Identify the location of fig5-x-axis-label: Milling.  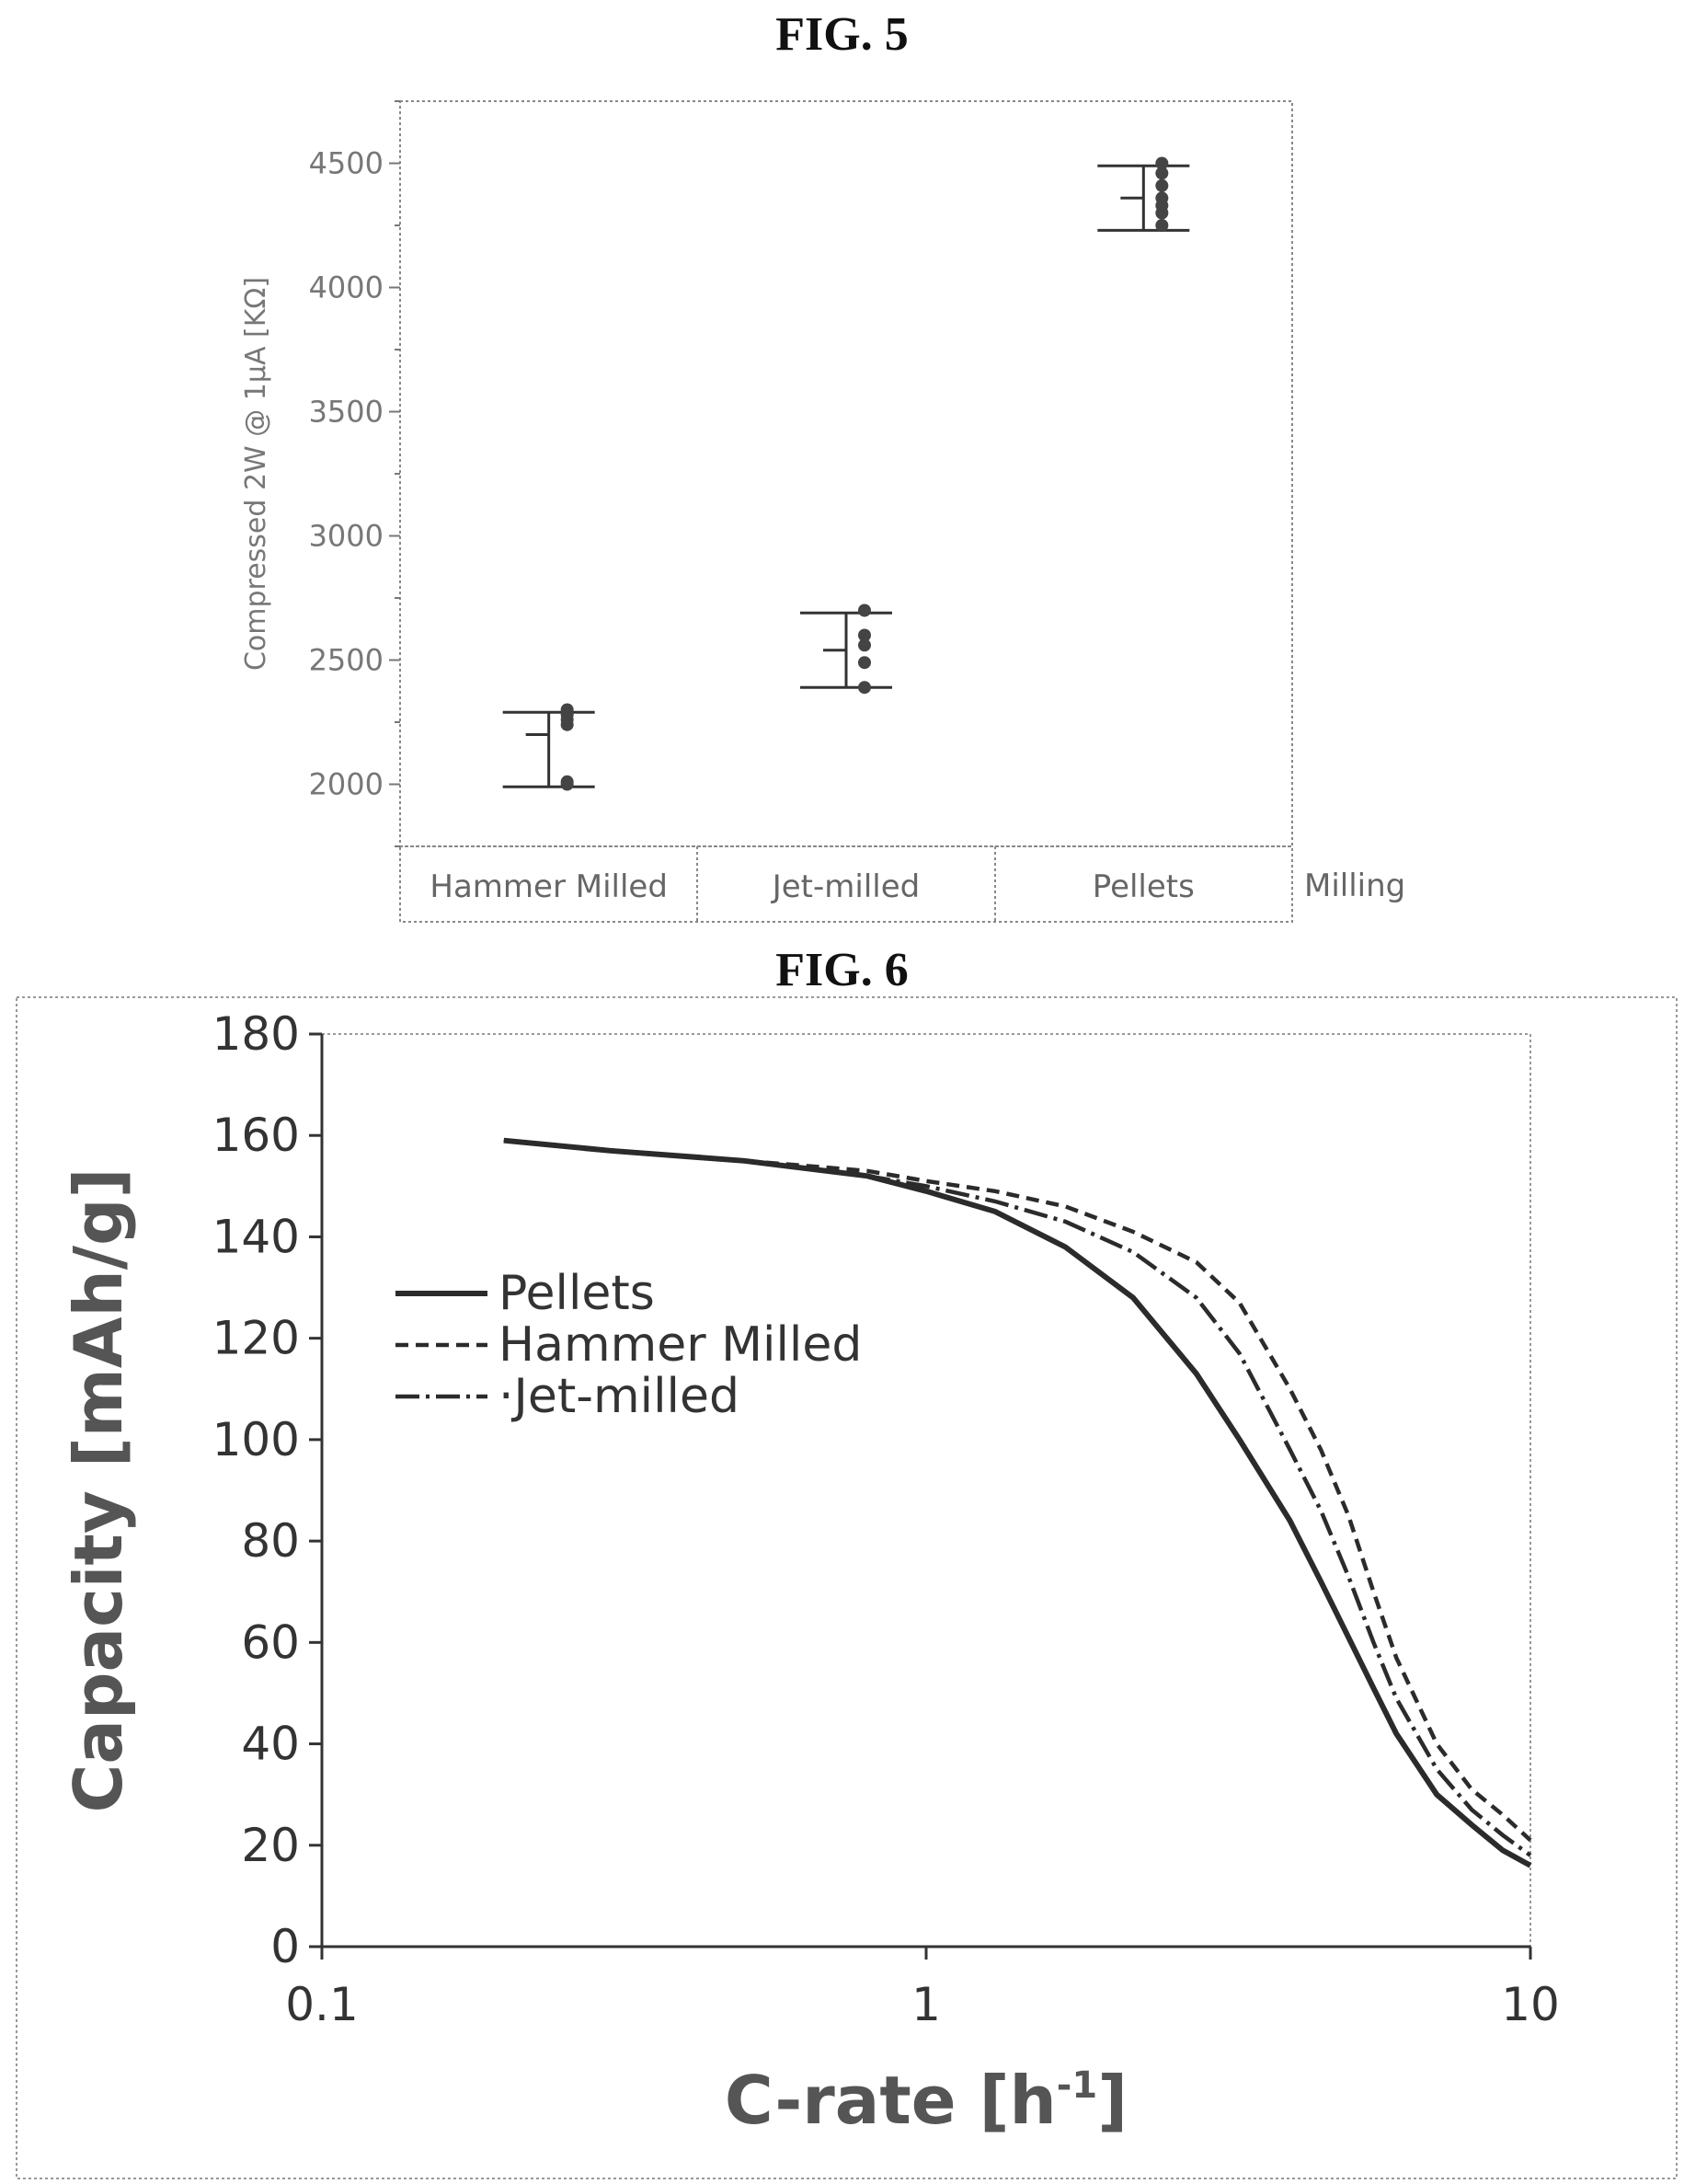
(1354, 886).